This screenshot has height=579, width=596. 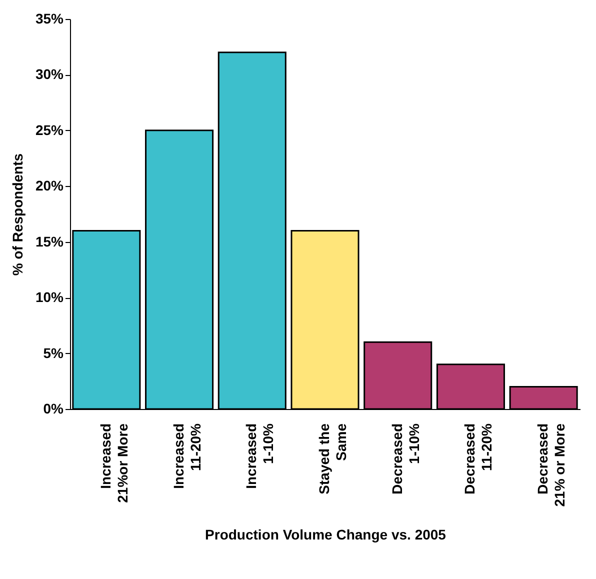 I want to click on x-tick-label: Decreased 1-10%, so click(x=405, y=458).